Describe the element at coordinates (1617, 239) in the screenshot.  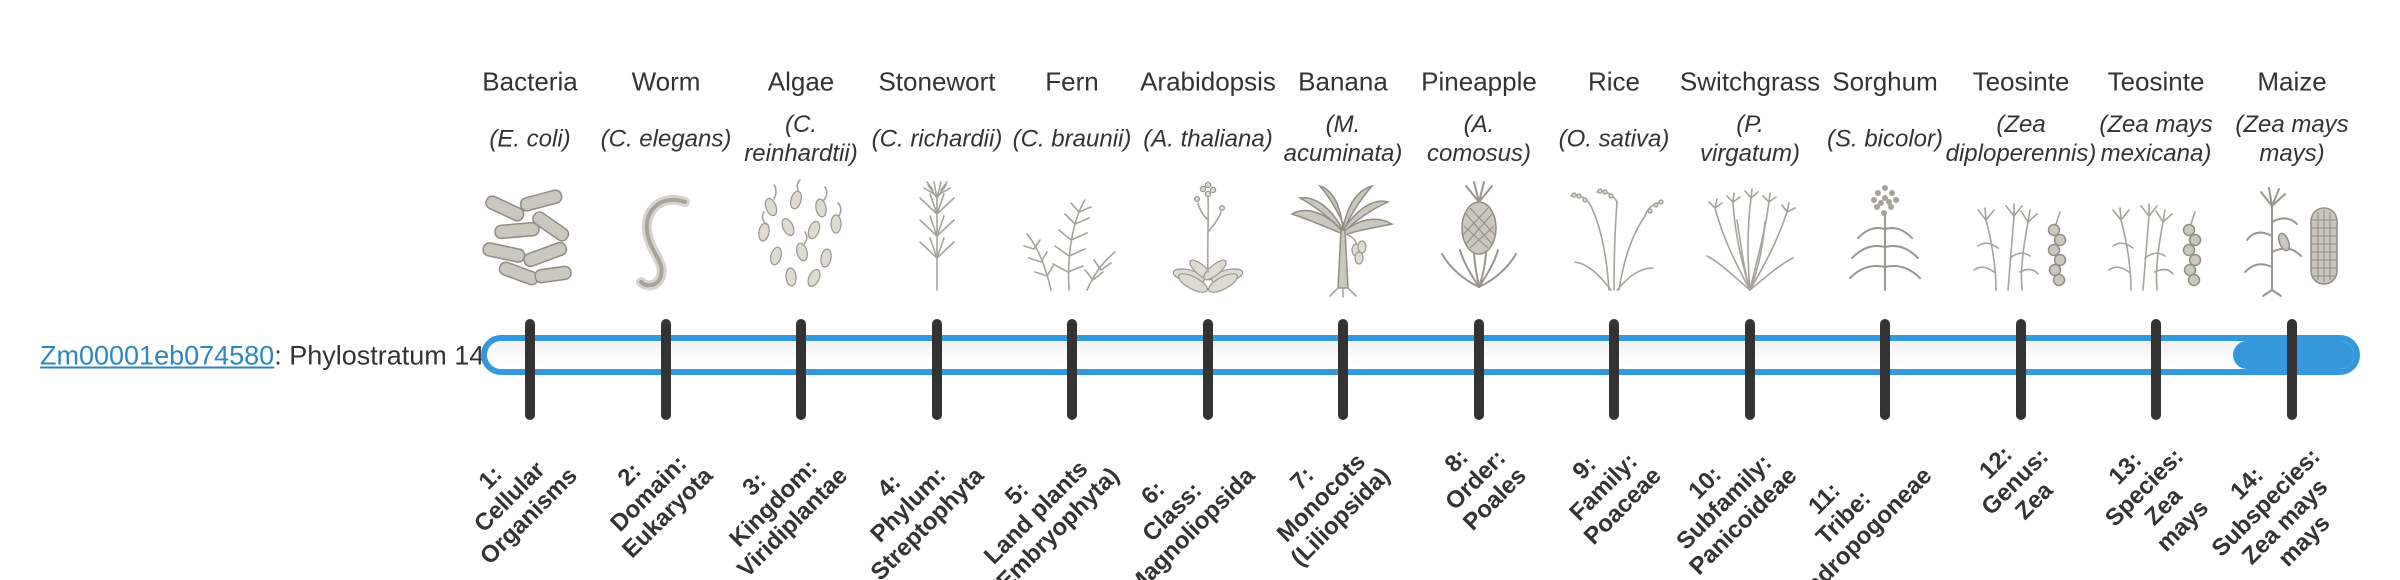
I see `rice-illustration` at that location.